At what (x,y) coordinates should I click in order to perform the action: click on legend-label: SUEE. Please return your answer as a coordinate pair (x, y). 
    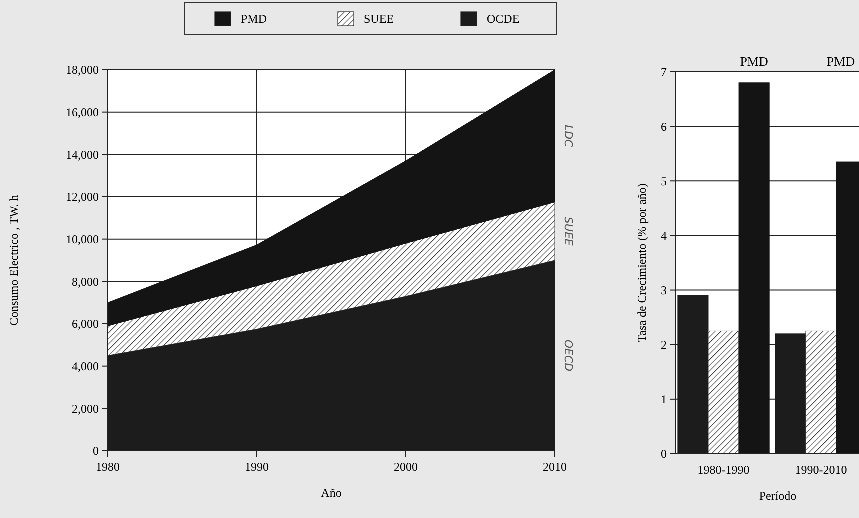
    Looking at the image, I should click on (379, 19).